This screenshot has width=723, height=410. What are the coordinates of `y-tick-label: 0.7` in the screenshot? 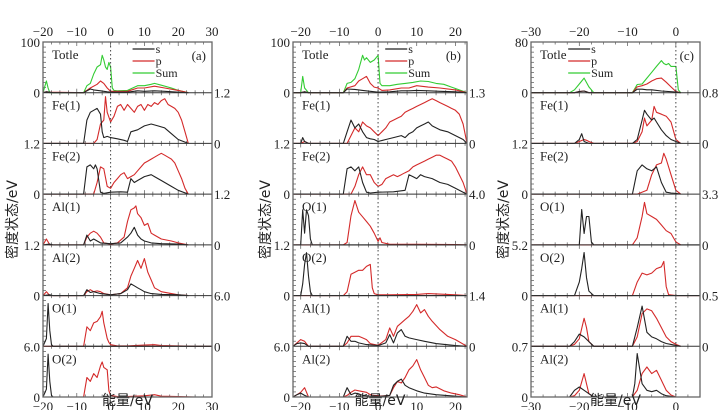 It's located at (520, 346).